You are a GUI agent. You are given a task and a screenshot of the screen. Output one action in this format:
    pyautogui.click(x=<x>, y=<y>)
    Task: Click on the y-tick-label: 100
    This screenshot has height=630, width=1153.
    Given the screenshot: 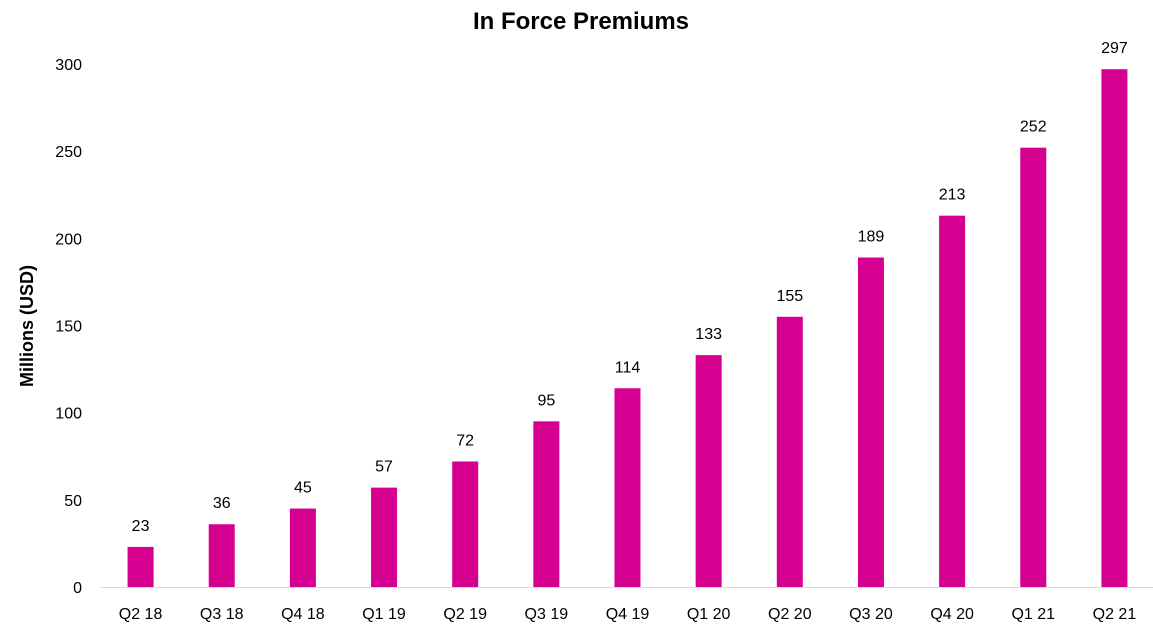 What is the action you would take?
    pyautogui.click(x=68, y=414)
    